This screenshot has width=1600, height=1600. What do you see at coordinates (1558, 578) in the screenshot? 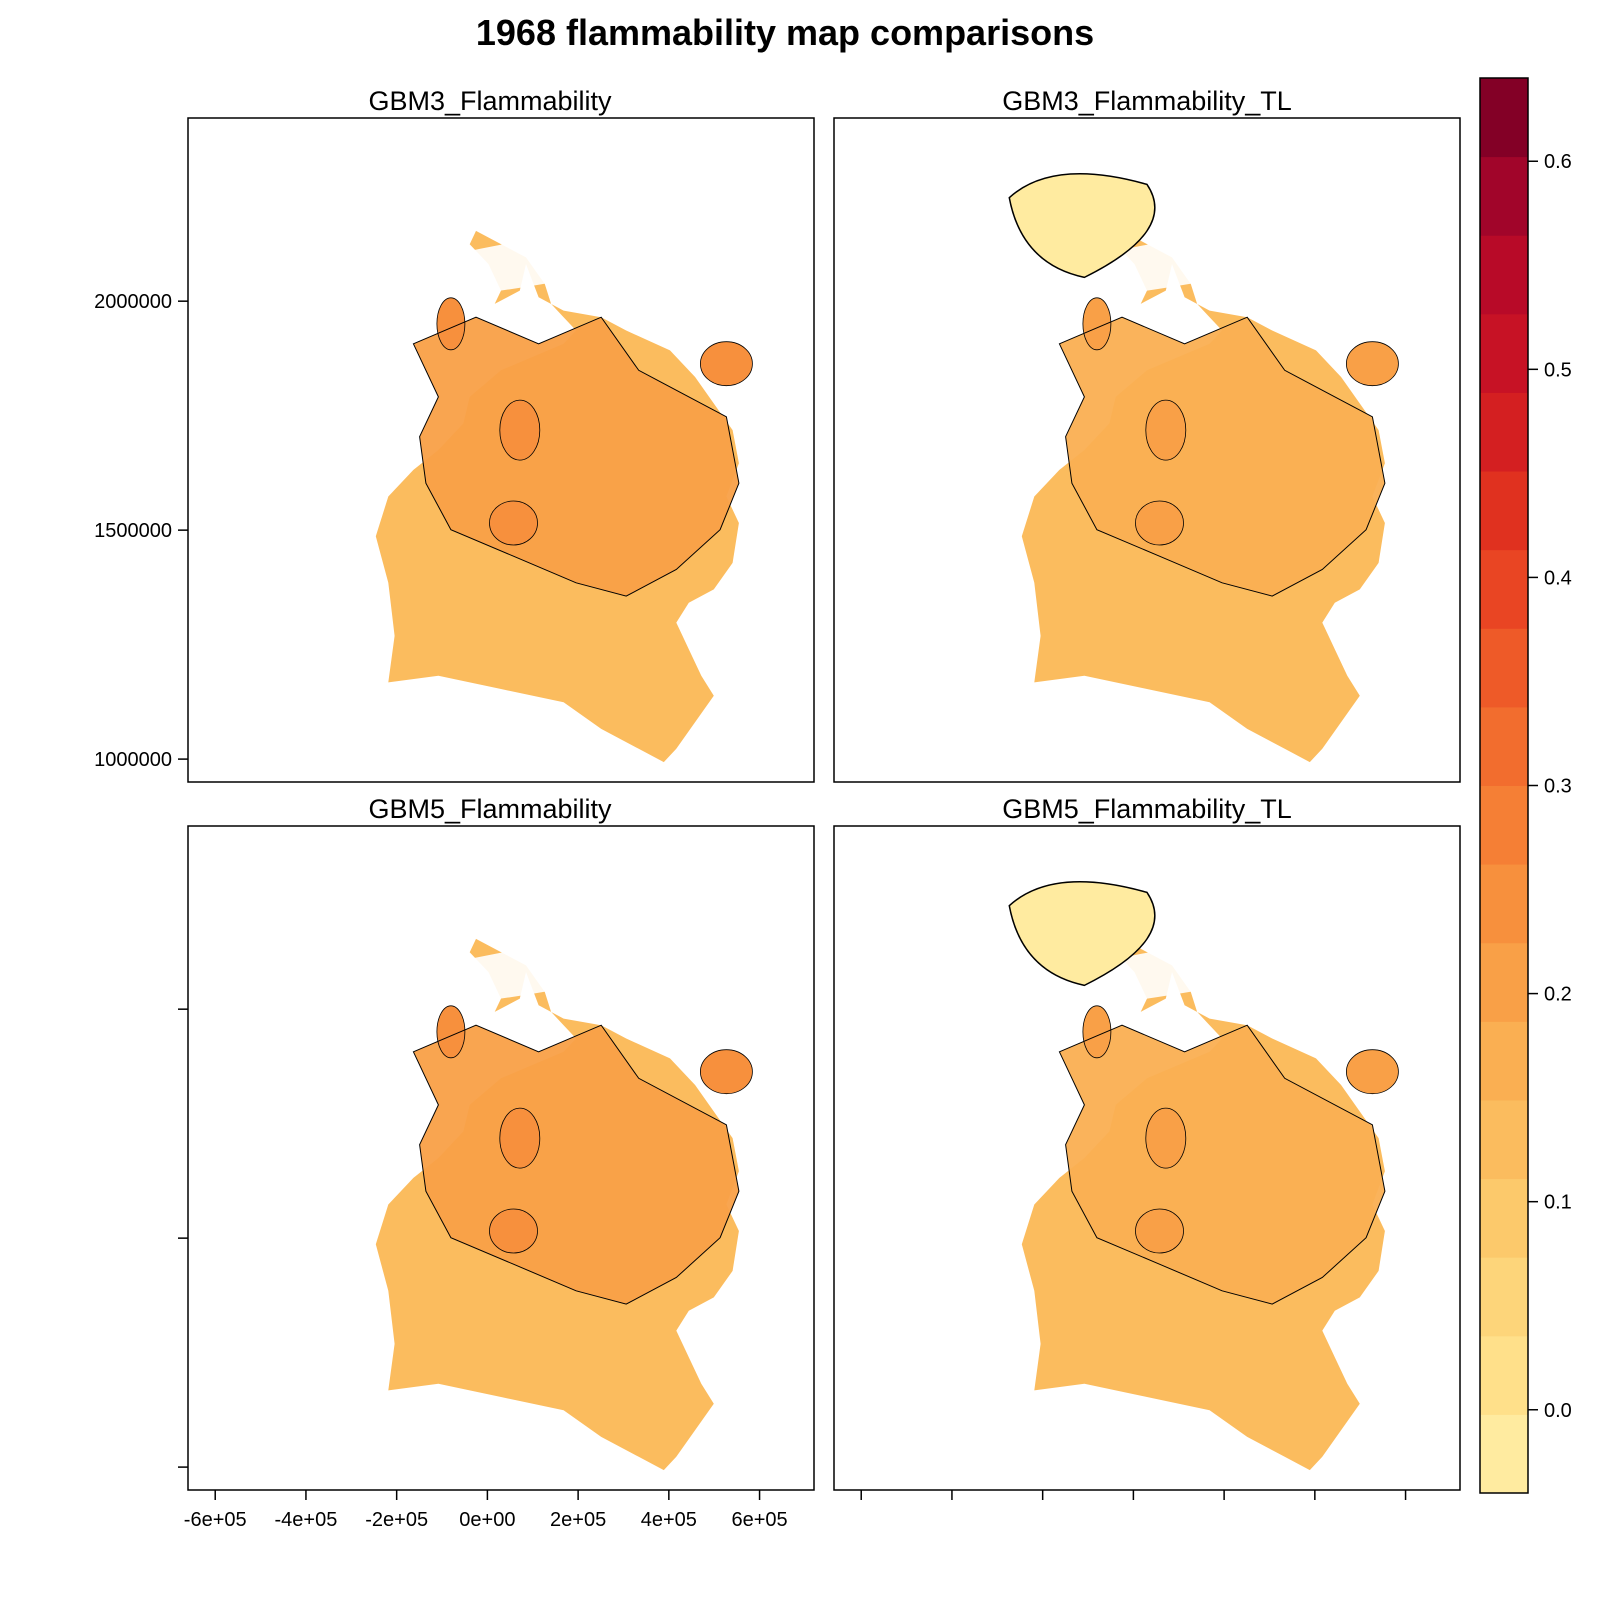
I see `colorbar-tick-label: 0.4` at bounding box center [1558, 578].